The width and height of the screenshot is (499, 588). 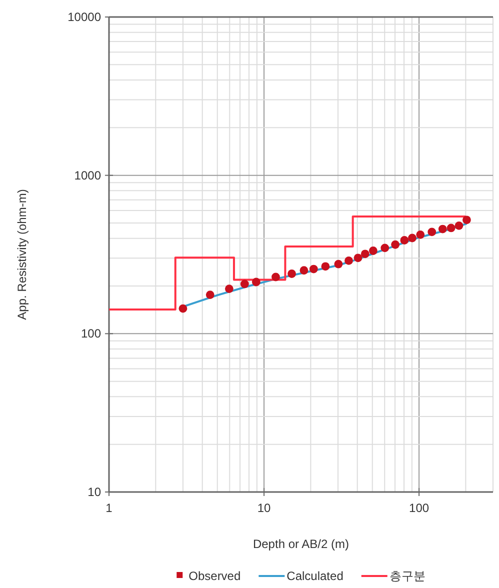 I want to click on legend-label: 층구분, so click(x=407, y=576).